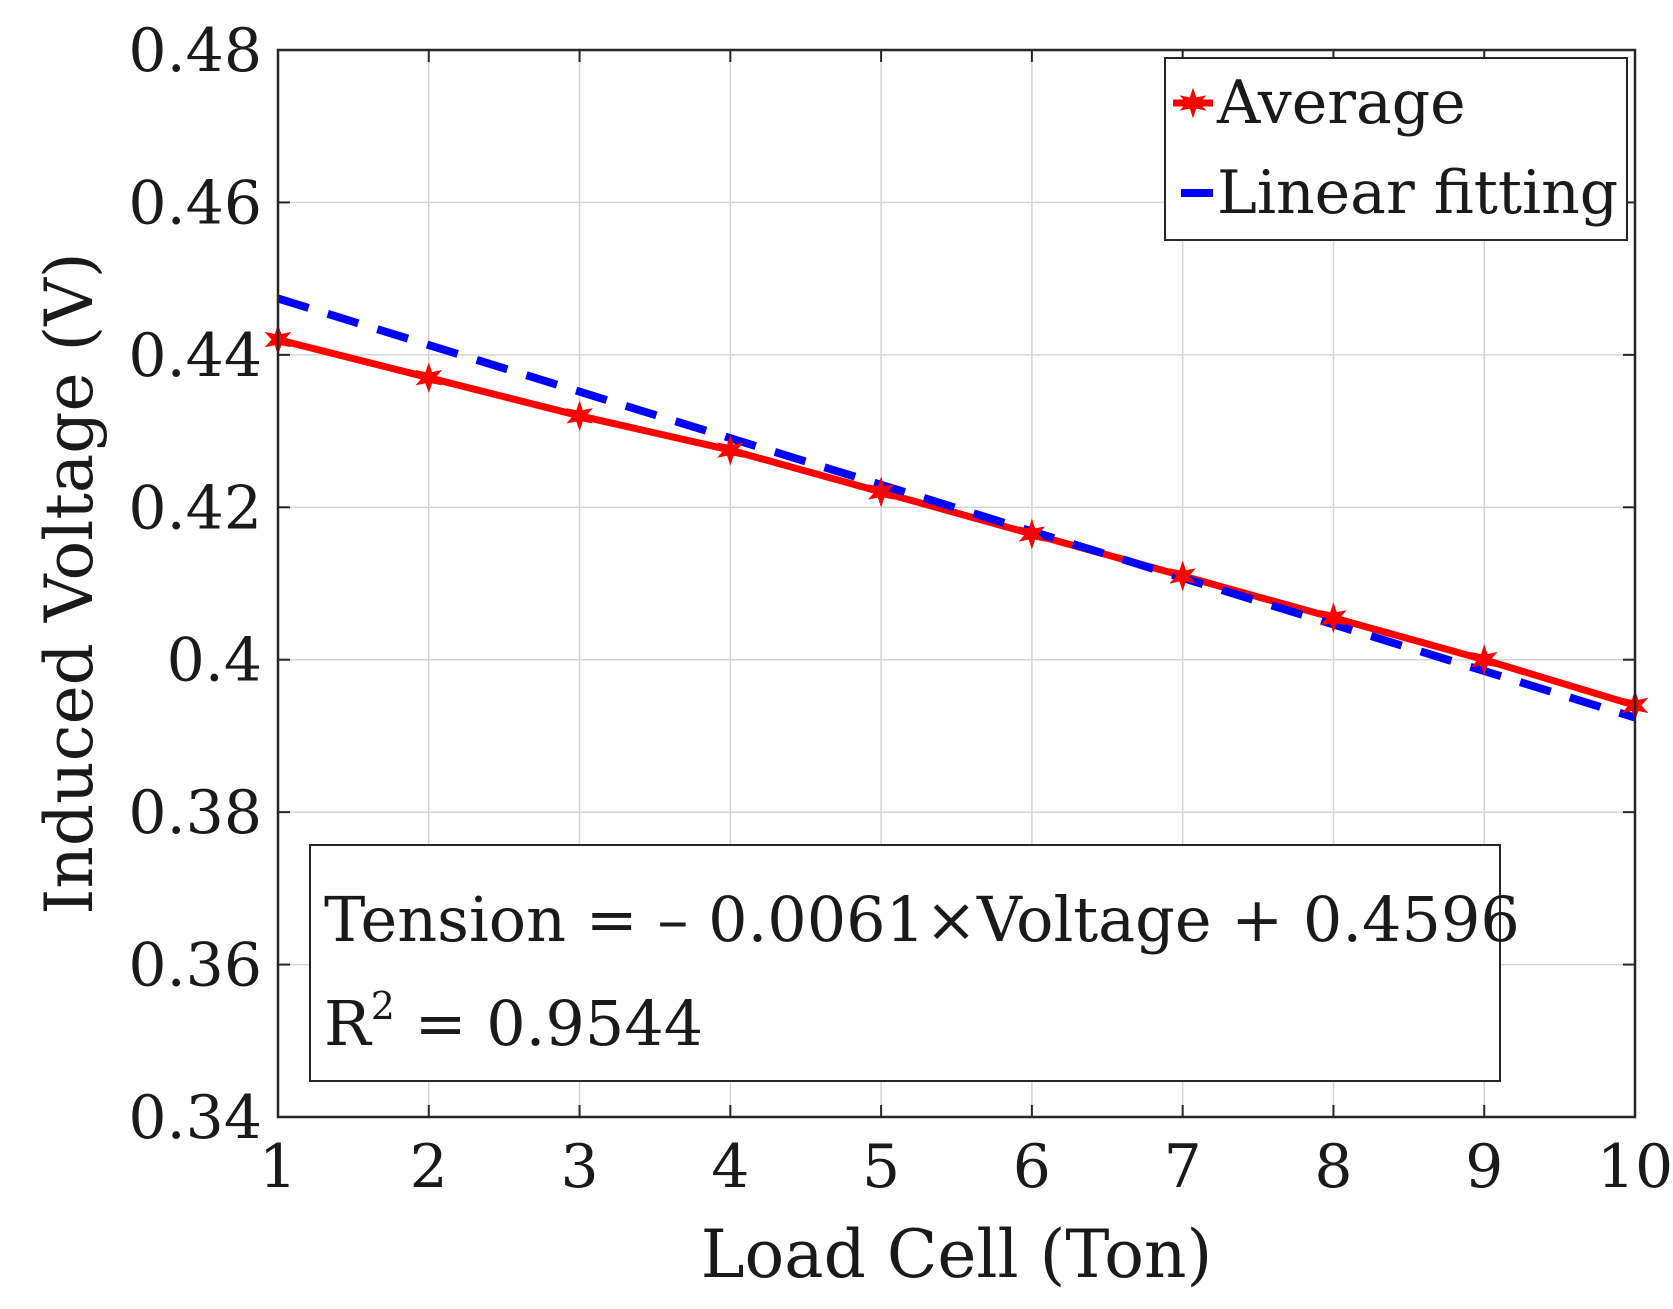 This screenshot has width=1673, height=1309. I want to click on x-tick-label: 5, so click(881, 1167).